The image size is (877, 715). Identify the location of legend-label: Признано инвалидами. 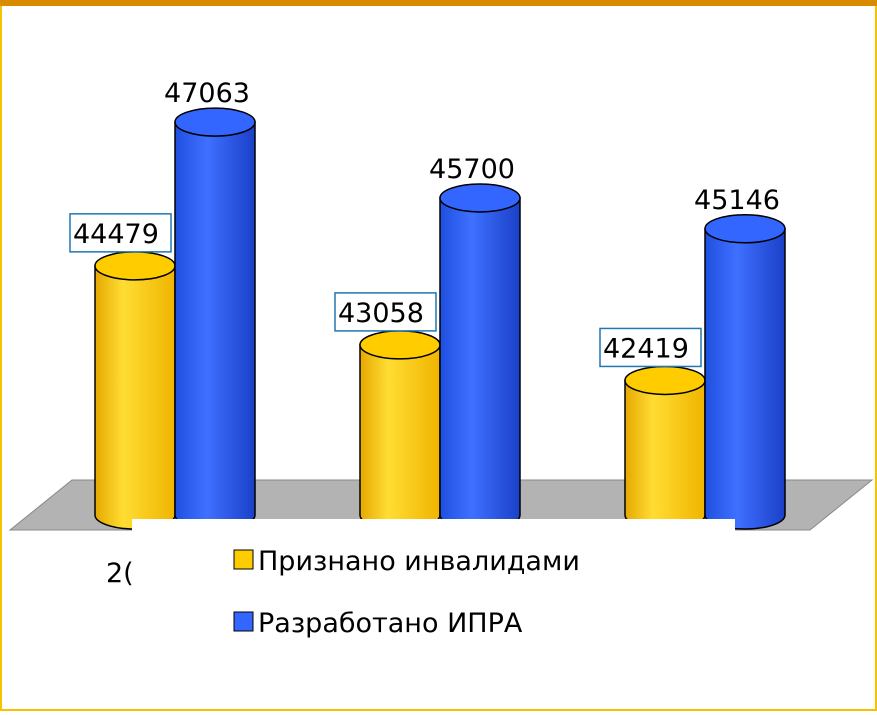
(419, 561).